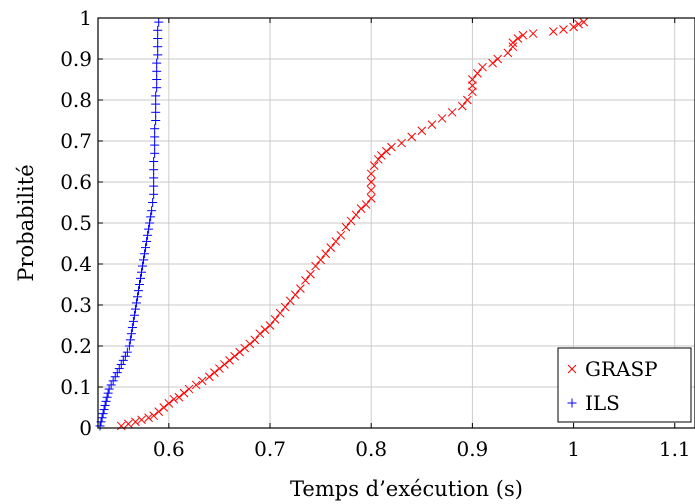 This screenshot has height=504, width=695. Describe the element at coordinates (406, 489) in the screenshot. I see `x-axis-label: Temps d’exécution (s)` at that location.